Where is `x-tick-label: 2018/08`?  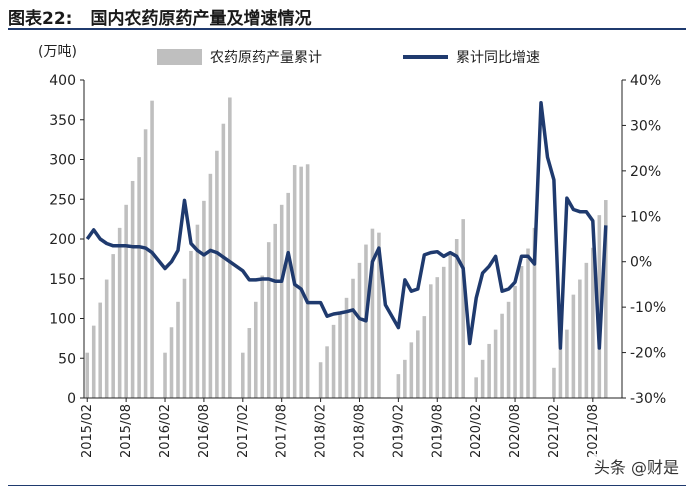
x-tick-label: 2018/08 is located at coordinates (360, 431).